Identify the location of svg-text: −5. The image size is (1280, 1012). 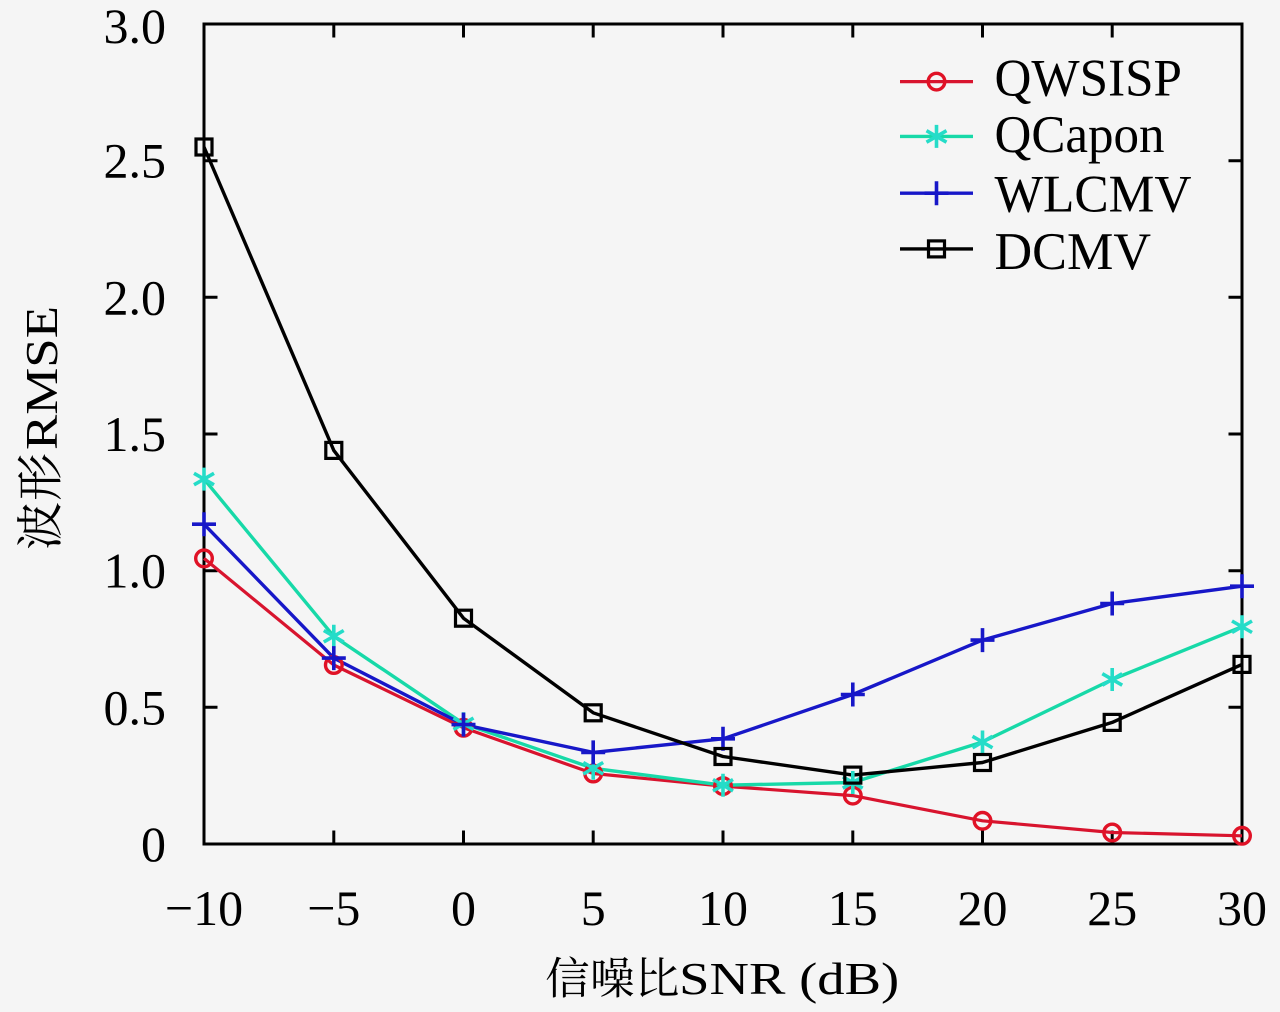
(333, 908).